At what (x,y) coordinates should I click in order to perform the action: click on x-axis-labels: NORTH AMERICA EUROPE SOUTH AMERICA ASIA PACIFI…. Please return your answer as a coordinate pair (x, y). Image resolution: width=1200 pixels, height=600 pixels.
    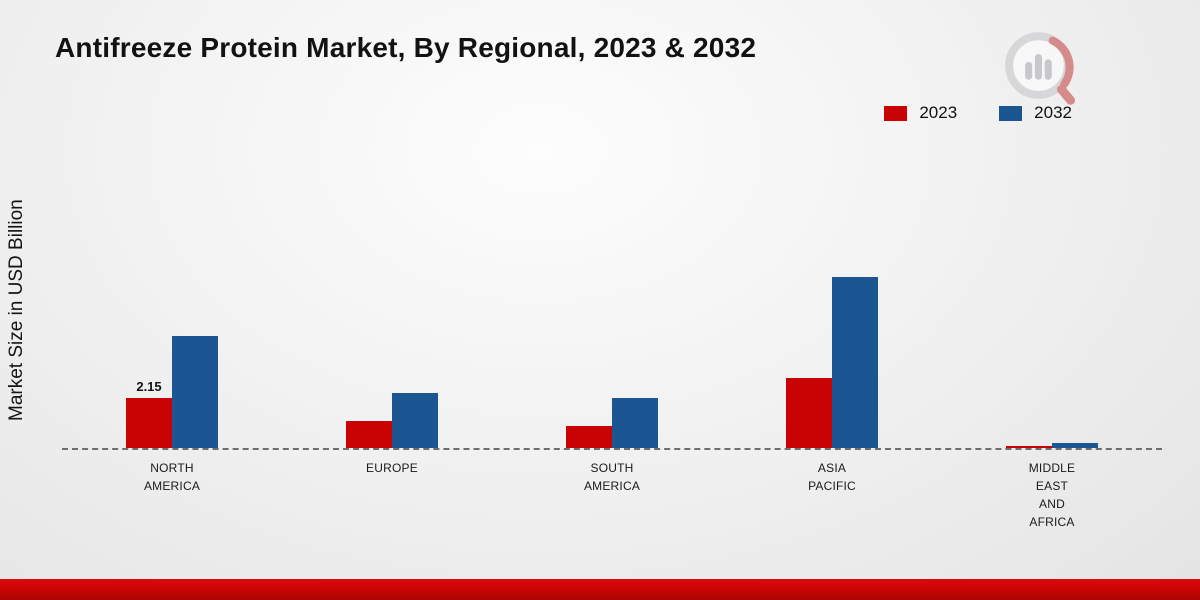
    Looking at the image, I should click on (612, 495).